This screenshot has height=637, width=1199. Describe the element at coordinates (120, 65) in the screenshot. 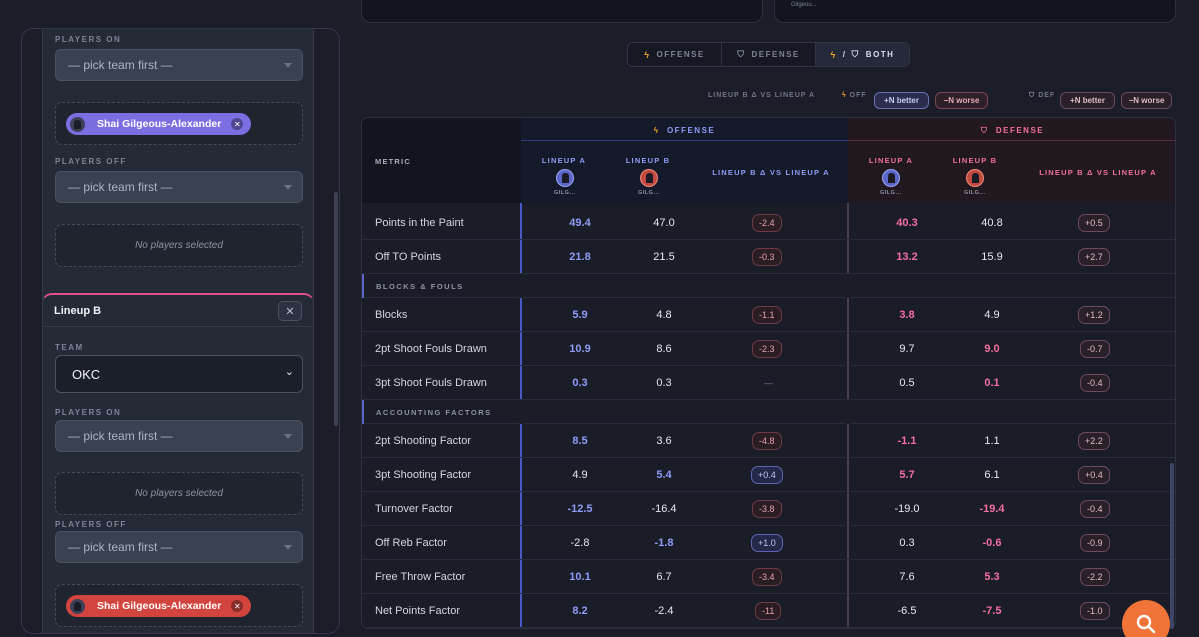

I see `players-on-select-value: — pick team first —` at that location.